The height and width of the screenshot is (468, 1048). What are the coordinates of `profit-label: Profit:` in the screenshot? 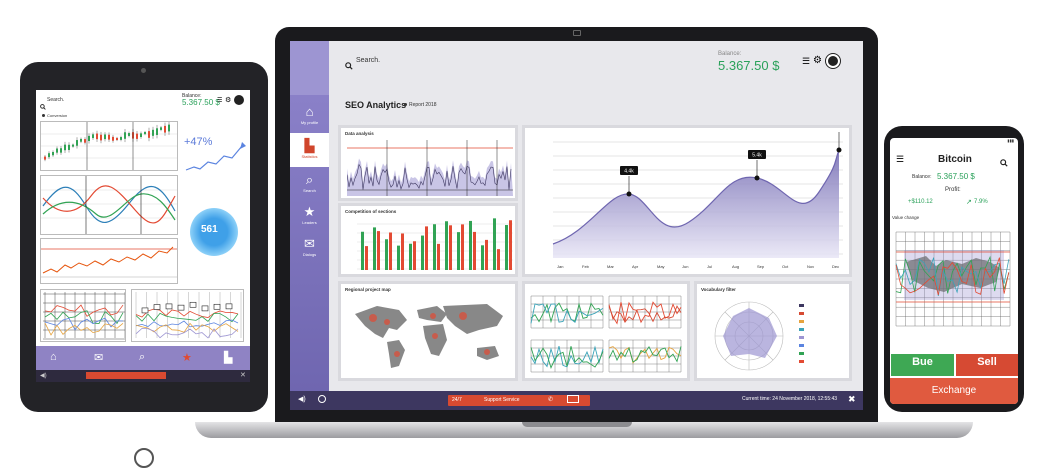 It's located at (953, 190).